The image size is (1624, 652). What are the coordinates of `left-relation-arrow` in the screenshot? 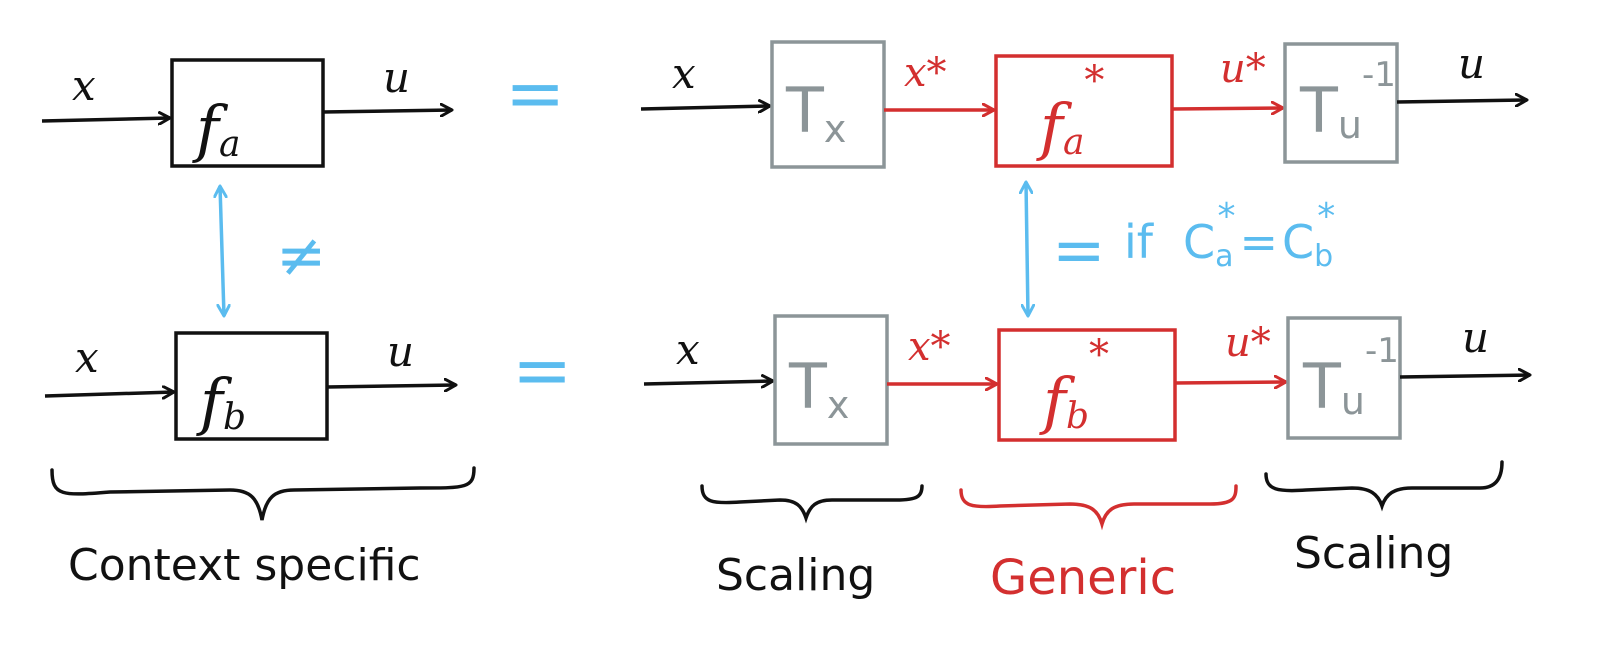 It's located at (222, 251).